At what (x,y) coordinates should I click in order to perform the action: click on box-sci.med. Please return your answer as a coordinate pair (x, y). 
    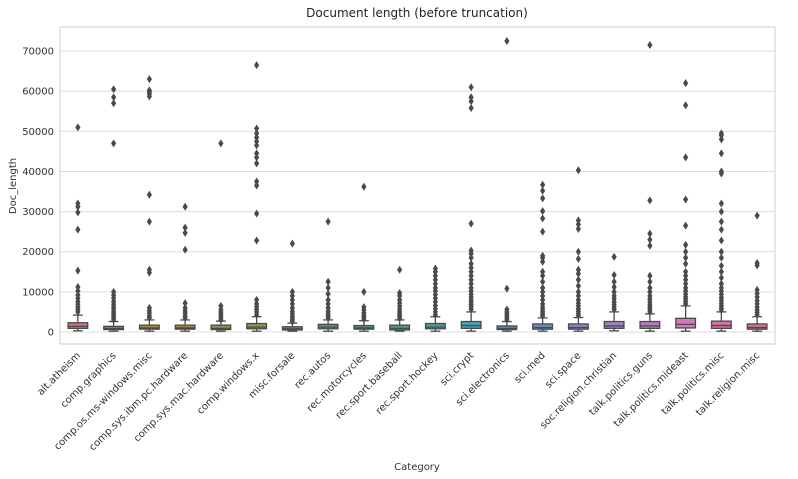
    Looking at the image, I should click on (543, 256).